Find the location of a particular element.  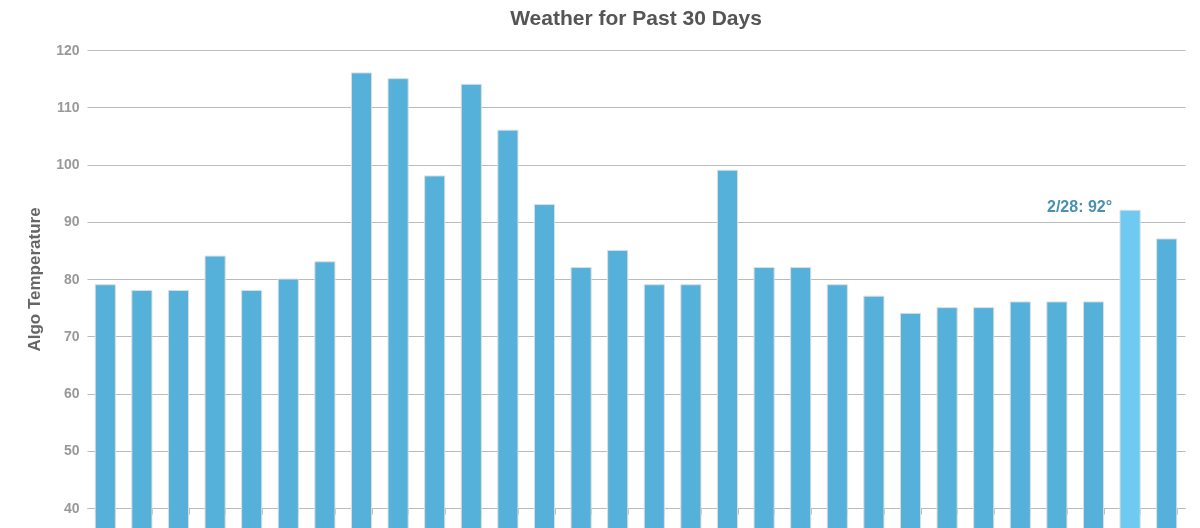

y-tick-label: 70 is located at coordinates (71, 335).